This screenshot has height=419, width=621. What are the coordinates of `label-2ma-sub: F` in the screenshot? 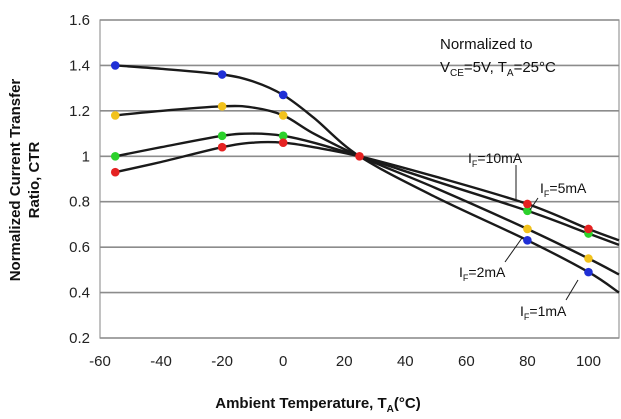 It's located at (466, 278).